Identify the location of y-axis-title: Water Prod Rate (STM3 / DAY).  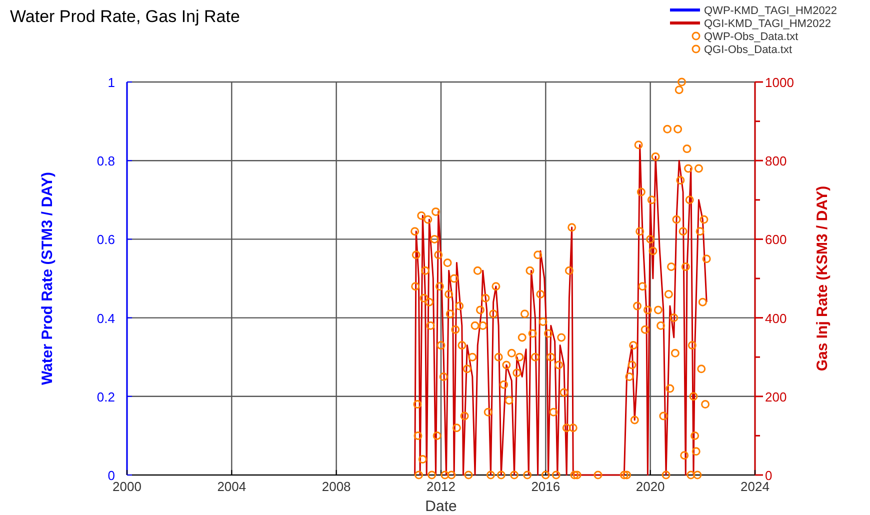
(47, 279).